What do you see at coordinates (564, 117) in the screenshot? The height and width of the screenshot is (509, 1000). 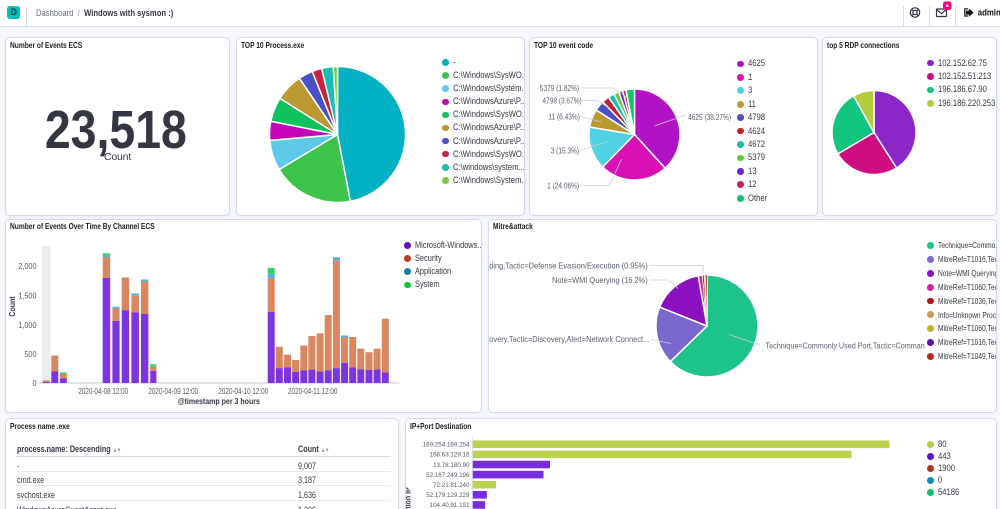 I see `svg-text: 11 (6.43%)` at bounding box center [564, 117].